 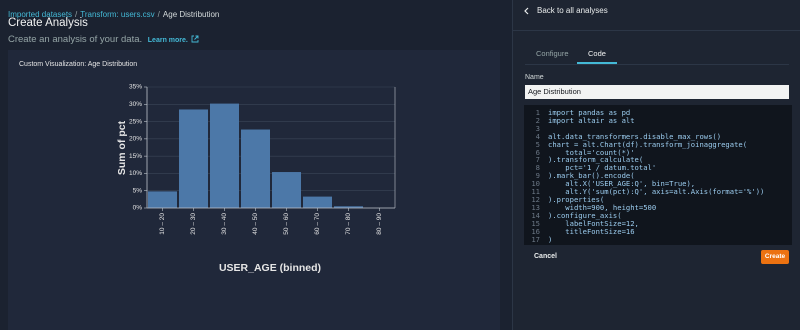 I want to click on code-line: 16 titleFontSize=16, so click(x=658, y=231).